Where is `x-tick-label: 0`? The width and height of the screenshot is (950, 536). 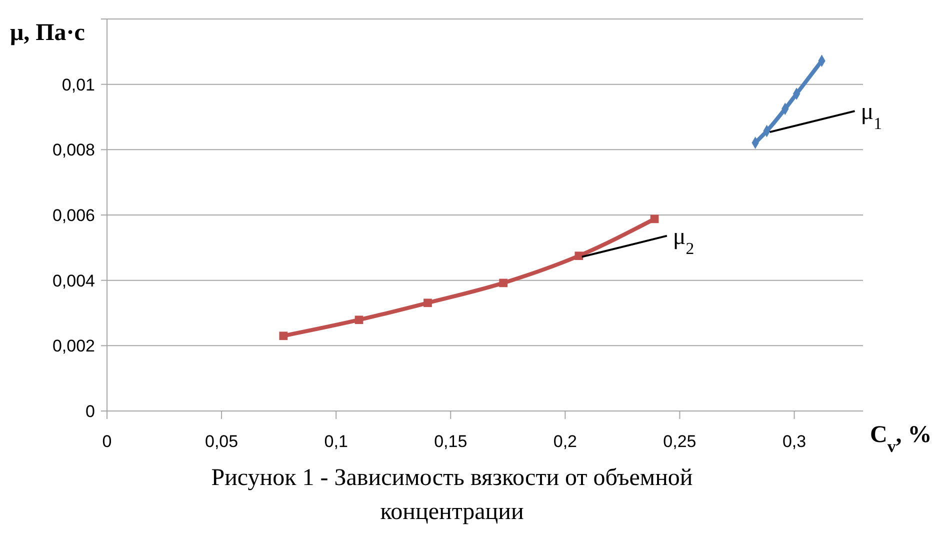
x-tick-label: 0 is located at coordinates (107, 441).